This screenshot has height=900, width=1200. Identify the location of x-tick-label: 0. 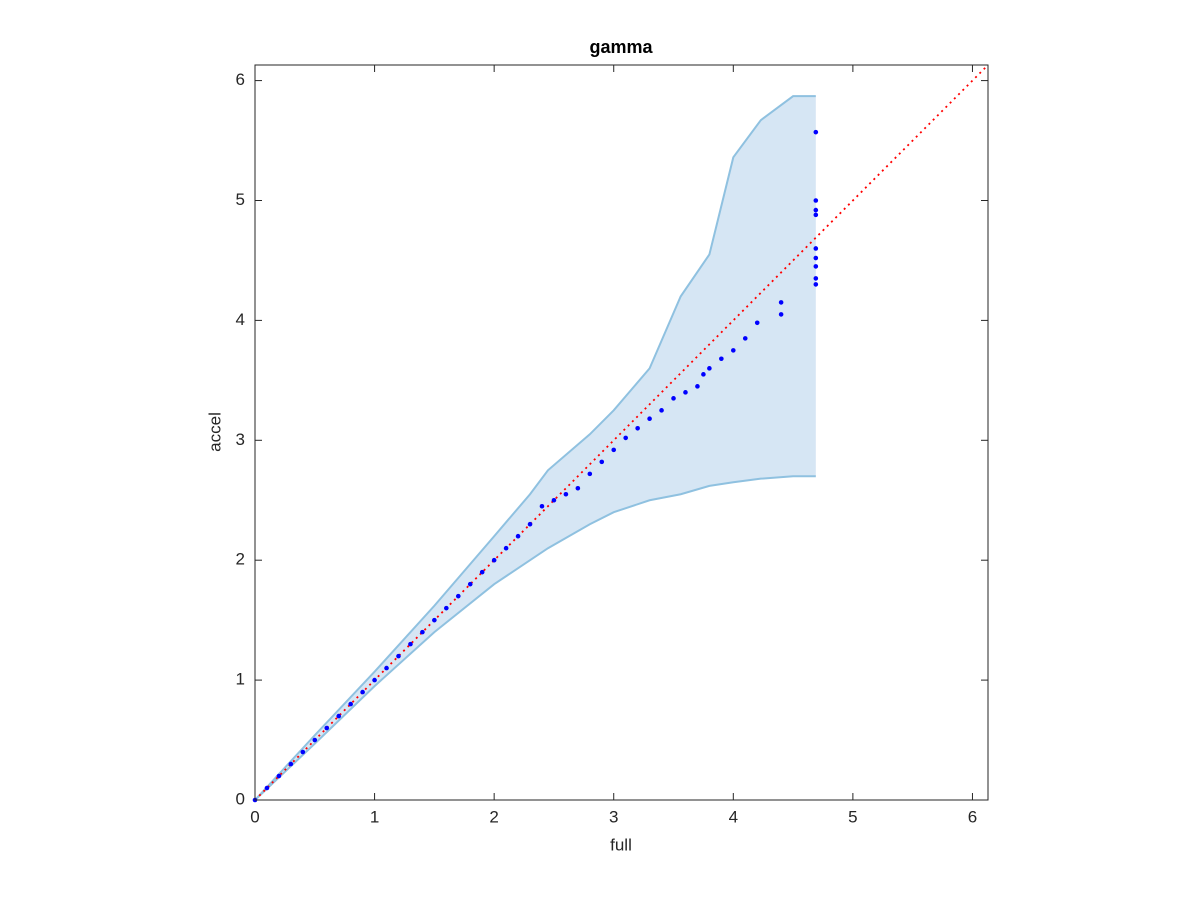
(254, 816).